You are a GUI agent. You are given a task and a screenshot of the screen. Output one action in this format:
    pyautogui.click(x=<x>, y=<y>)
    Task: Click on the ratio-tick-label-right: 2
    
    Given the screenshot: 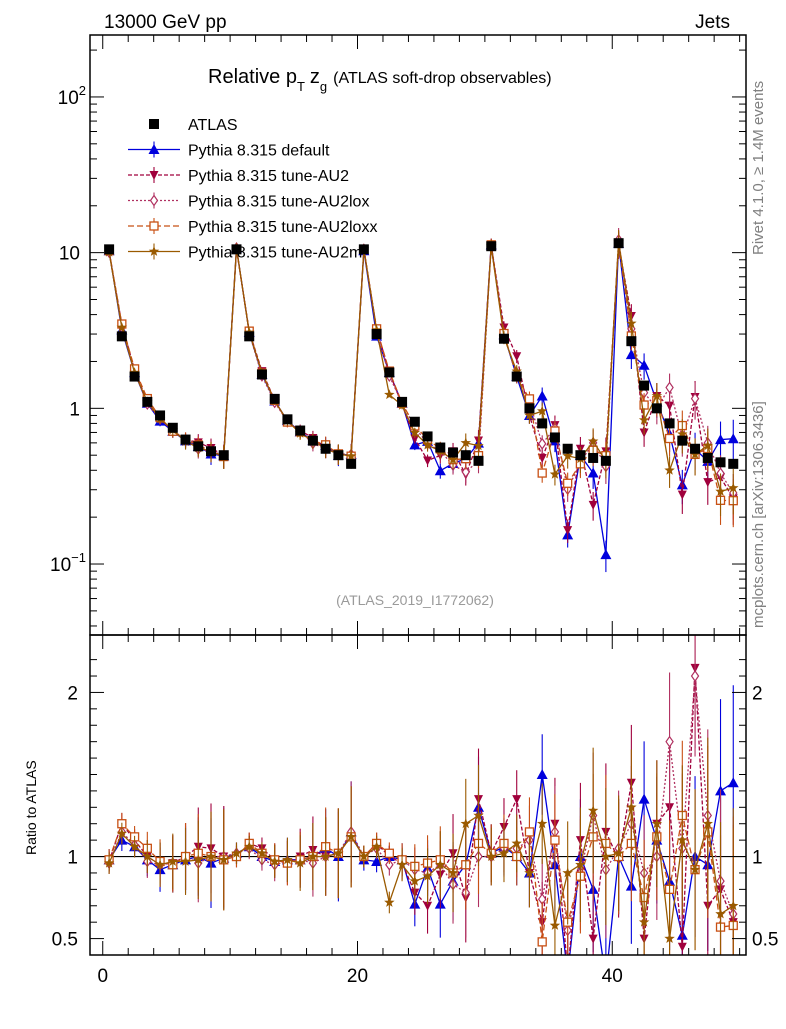 What is the action you would take?
    pyautogui.click(x=757, y=693)
    